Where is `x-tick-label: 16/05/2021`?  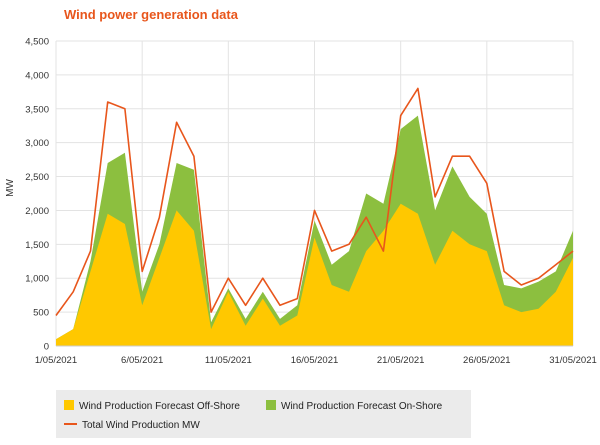 x-tick-label: 16/05/2021 is located at coordinates (315, 360).